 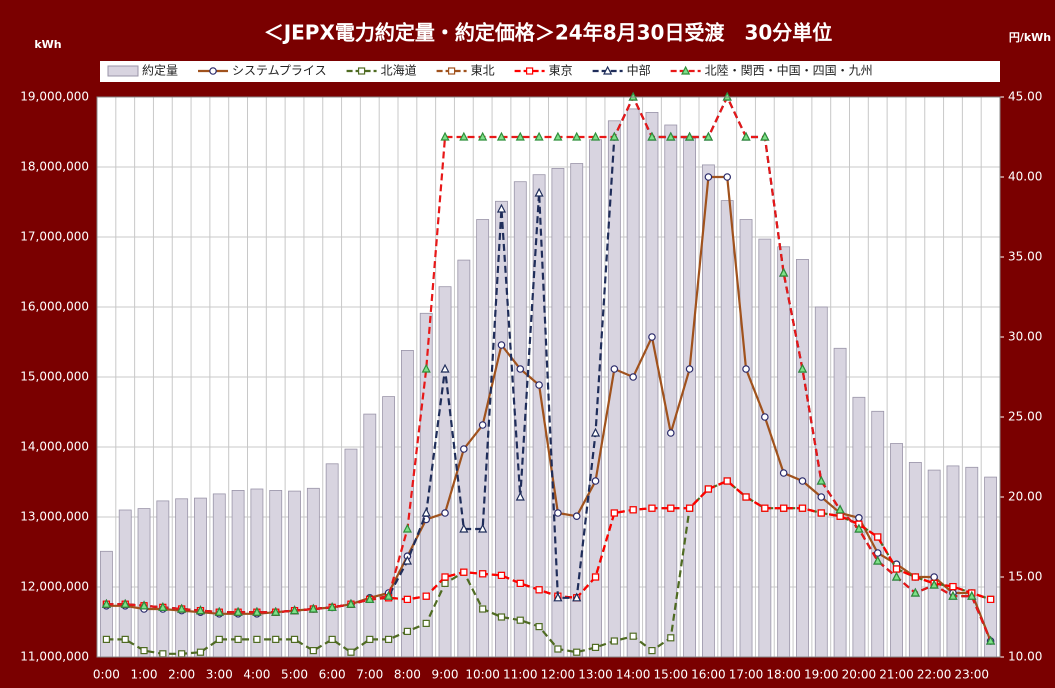 I want to click on y-tick-label: 16,000,000, so click(x=54, y=307).